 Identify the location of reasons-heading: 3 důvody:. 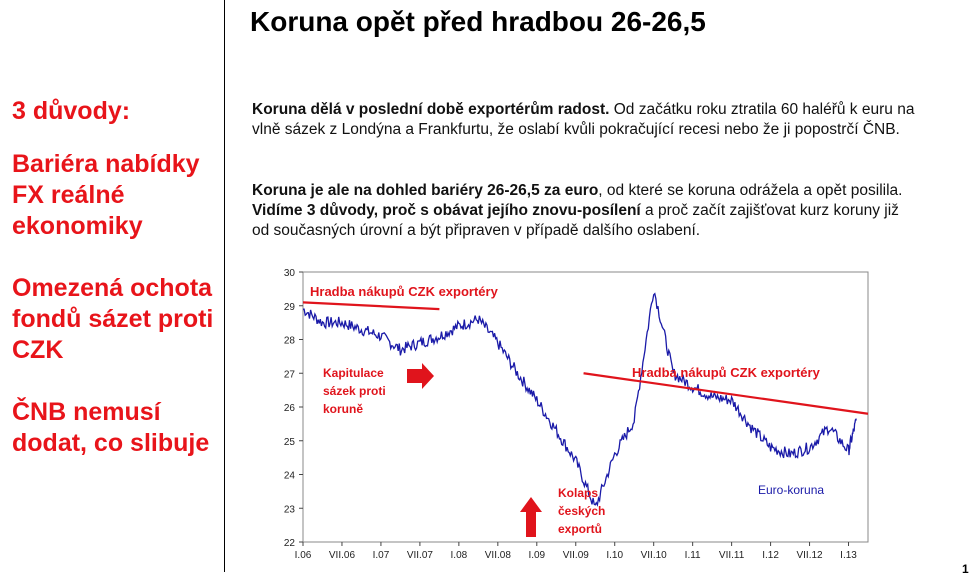
(71, 111).